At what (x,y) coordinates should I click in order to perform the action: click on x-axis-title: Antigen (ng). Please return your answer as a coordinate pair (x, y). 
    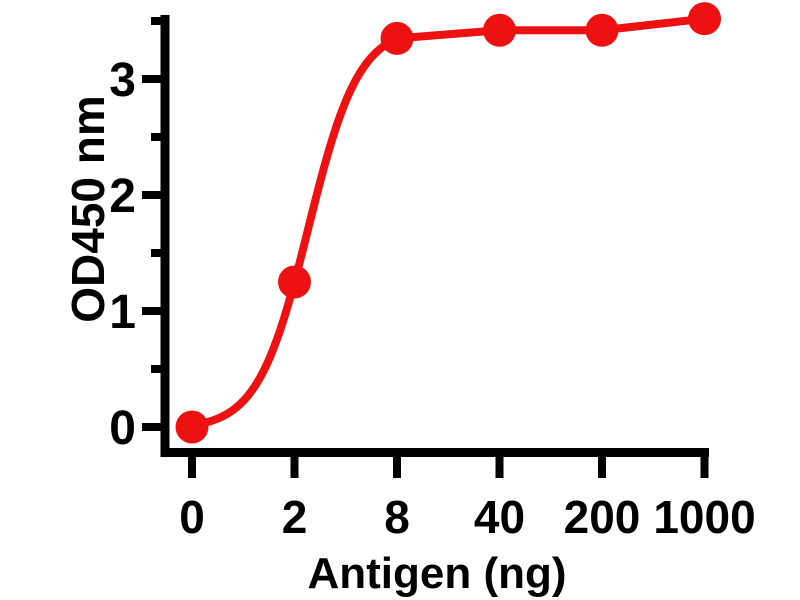
    Looking at the image, I should click on (436, 573).